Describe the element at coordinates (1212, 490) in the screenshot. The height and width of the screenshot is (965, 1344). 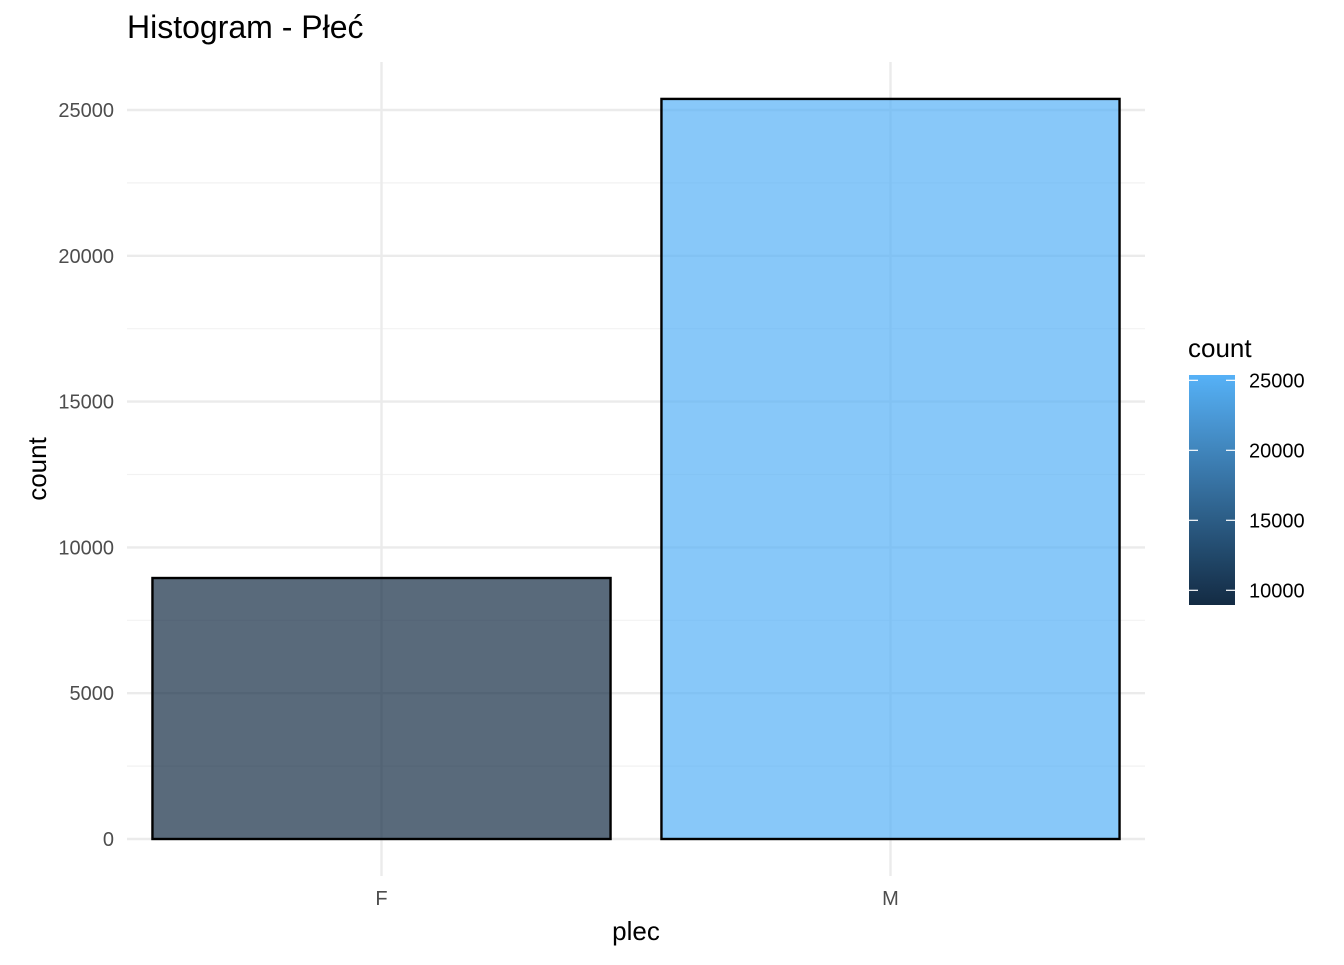
I see `legend-colorbar` at that location.